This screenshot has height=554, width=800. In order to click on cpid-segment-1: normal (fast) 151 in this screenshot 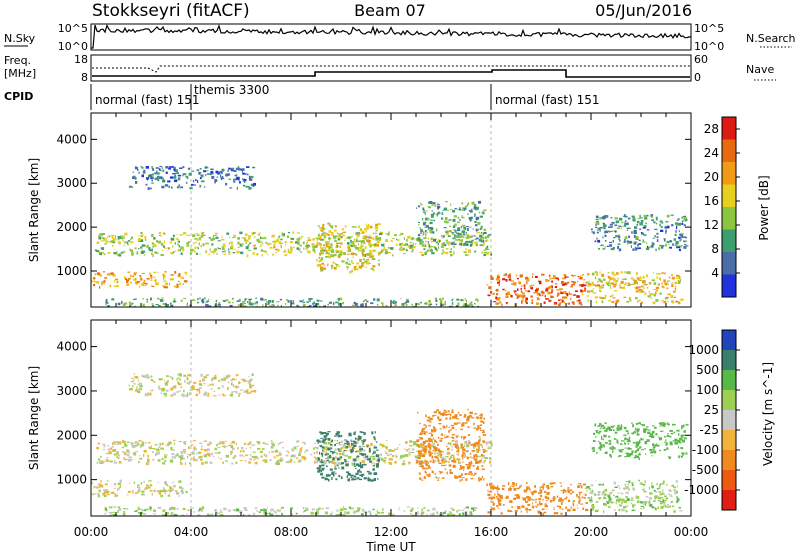, I will do `click(147, 100)`.